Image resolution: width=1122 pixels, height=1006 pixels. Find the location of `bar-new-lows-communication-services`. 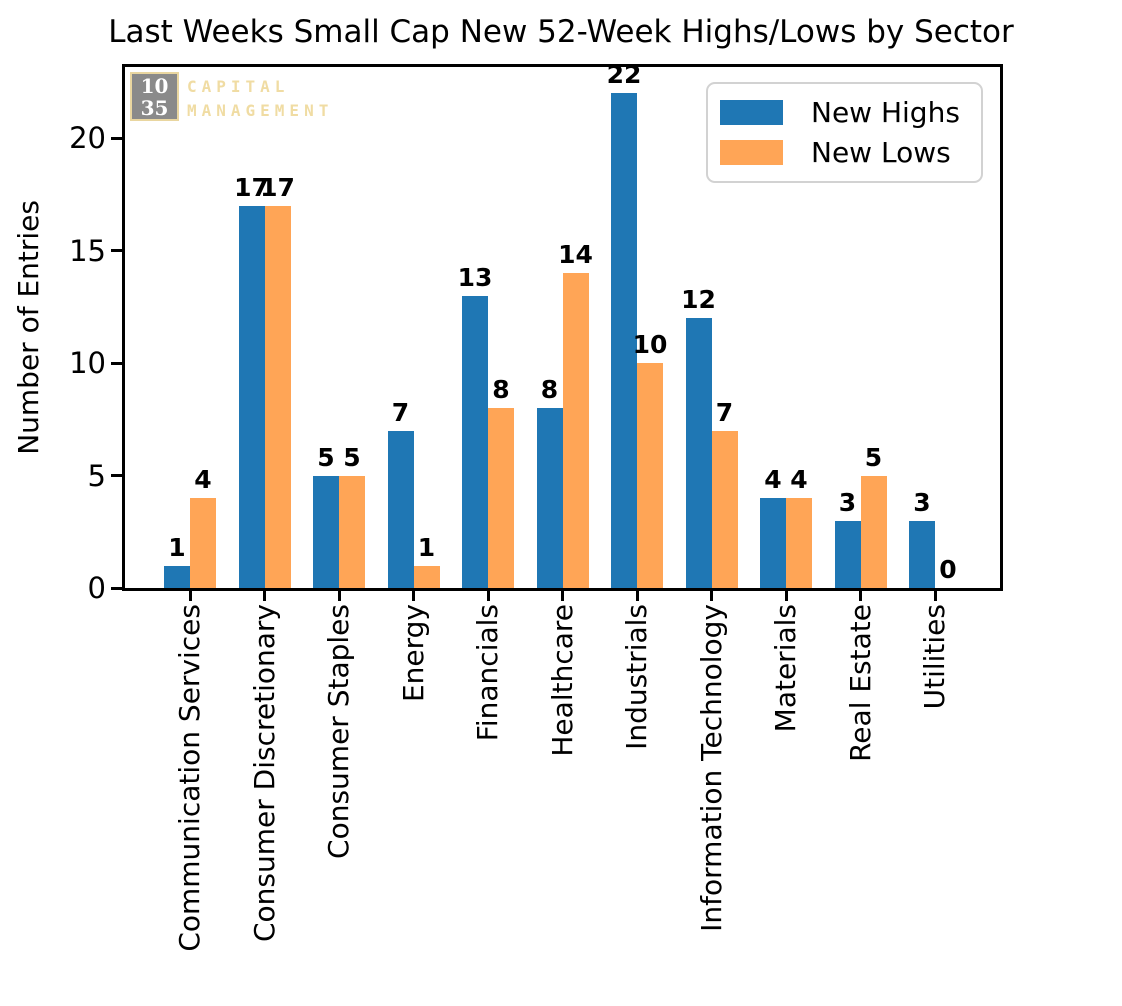

bar-new-lows-communication-services is located at coordinates (203, 543).